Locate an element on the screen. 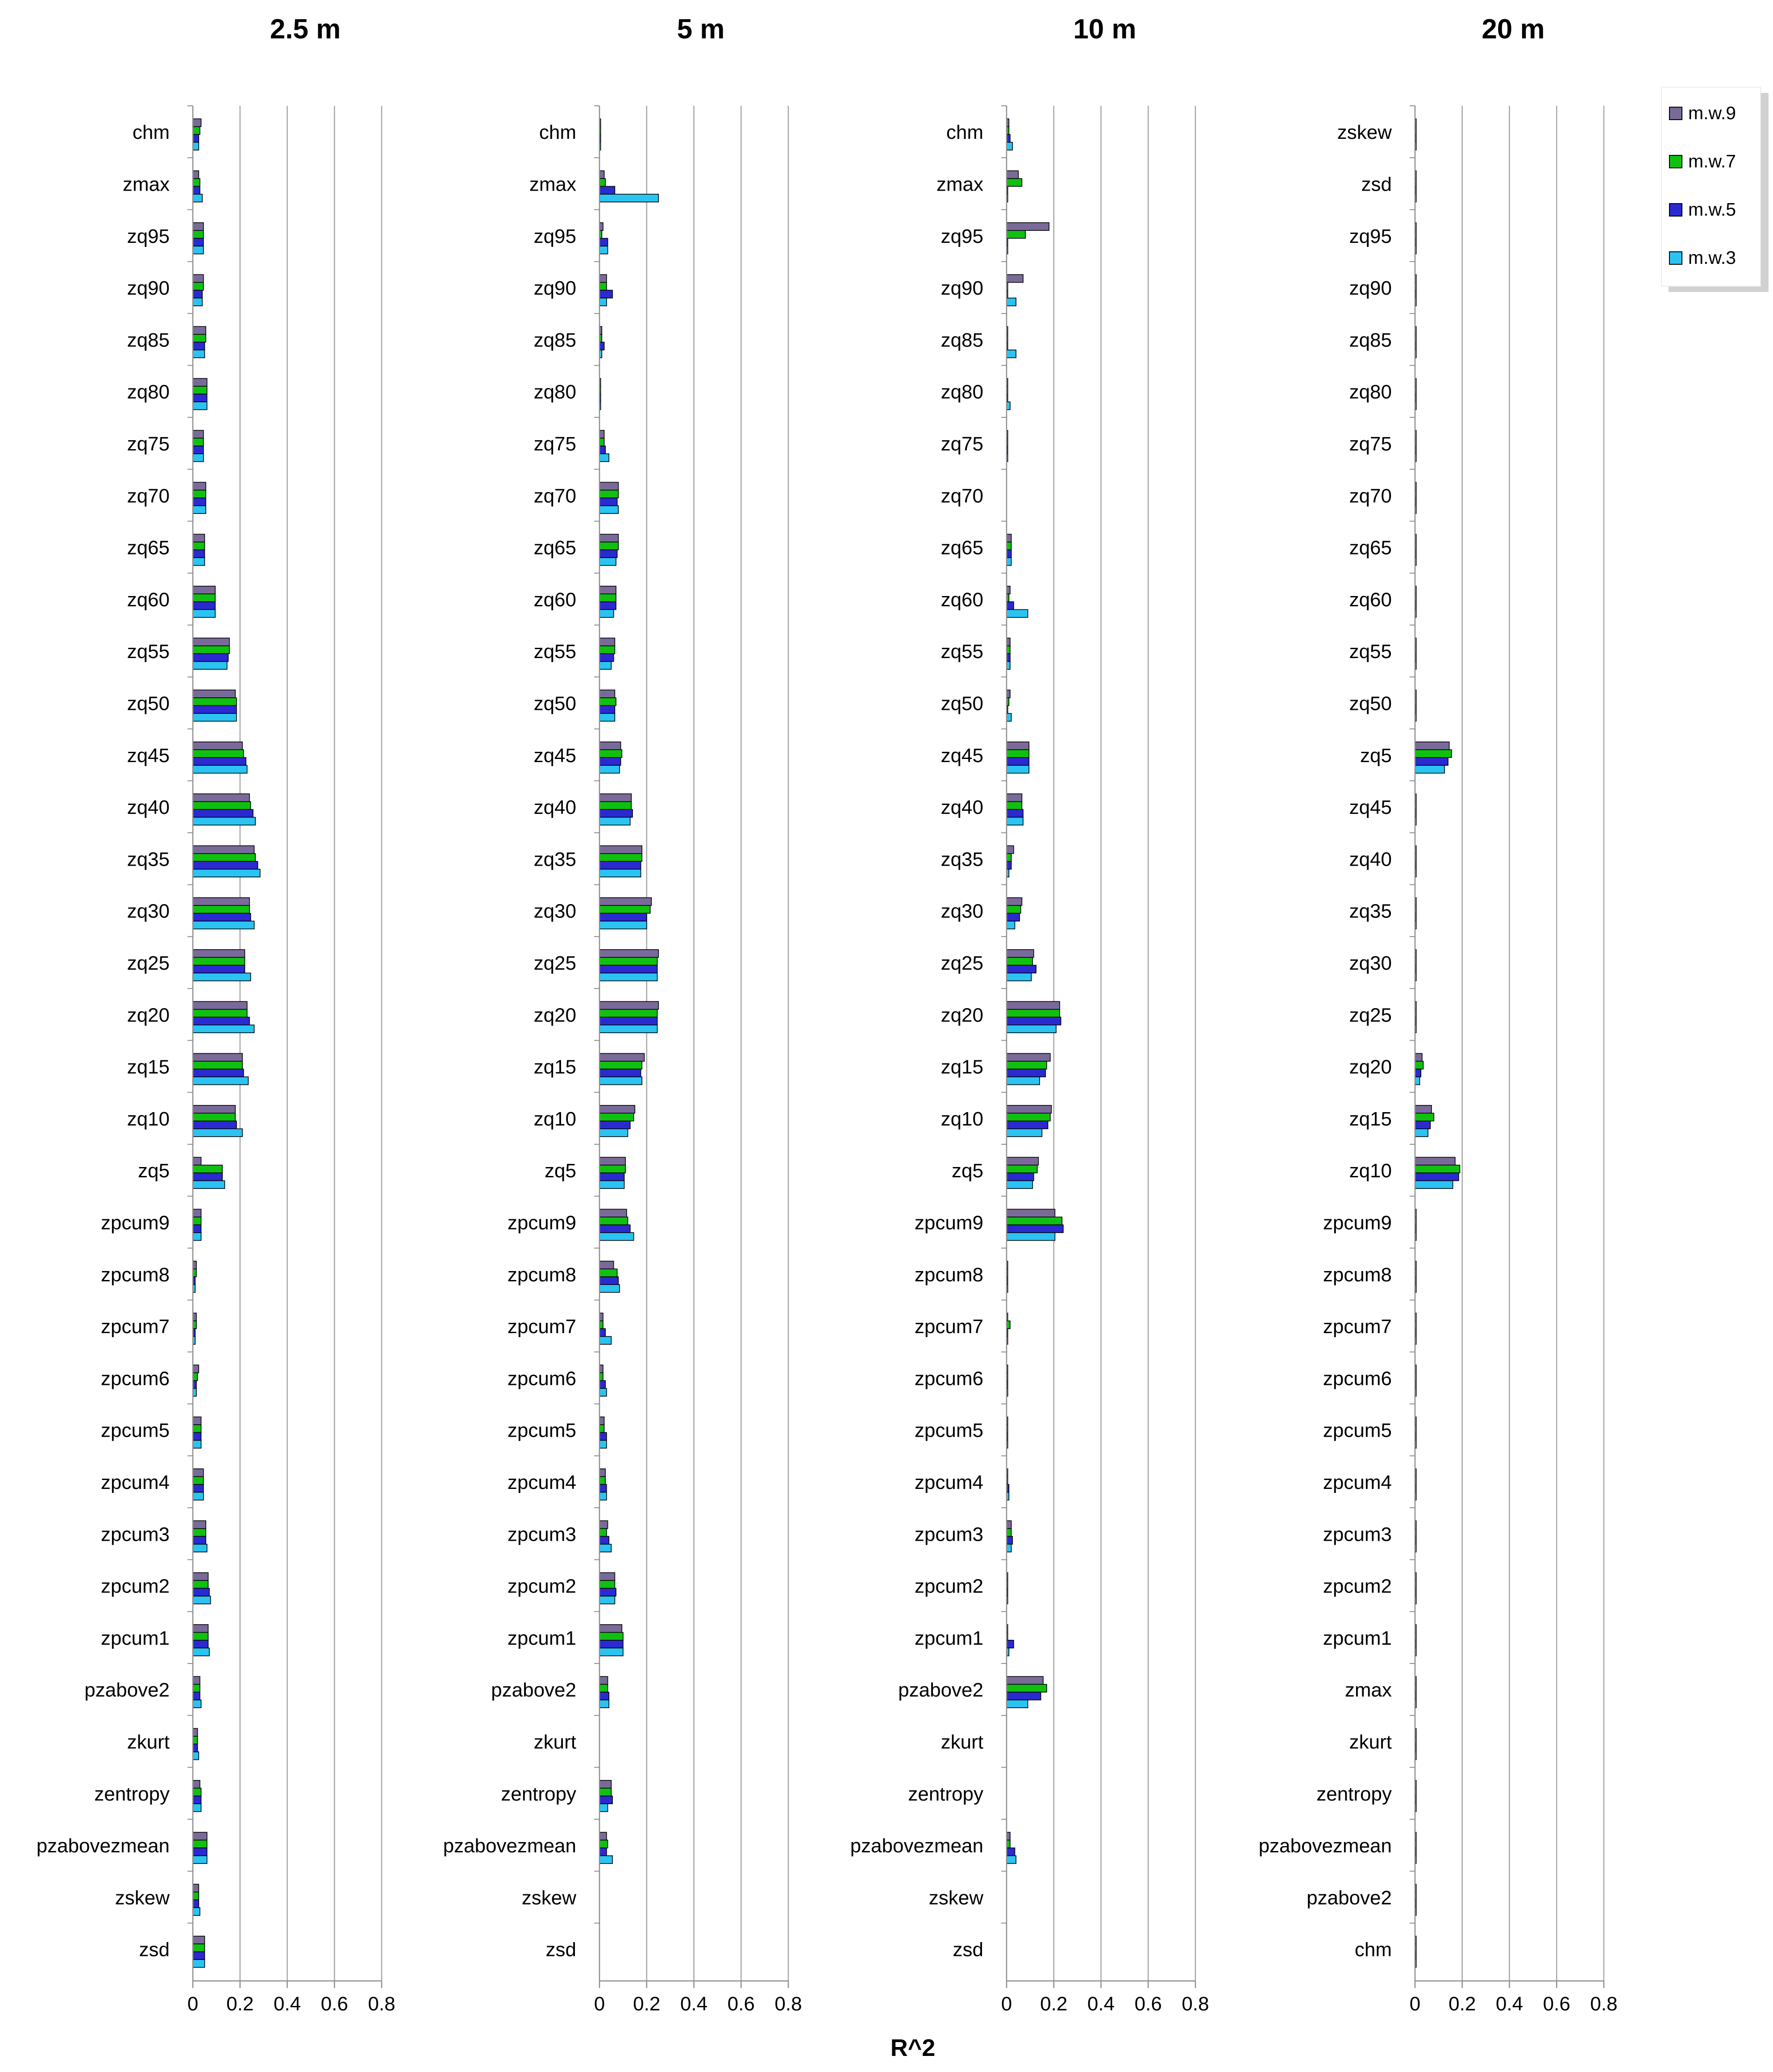 This screenshot has height=2072, width=1773. legend-label: m.w.5 is located at coordinates (1712, 210).